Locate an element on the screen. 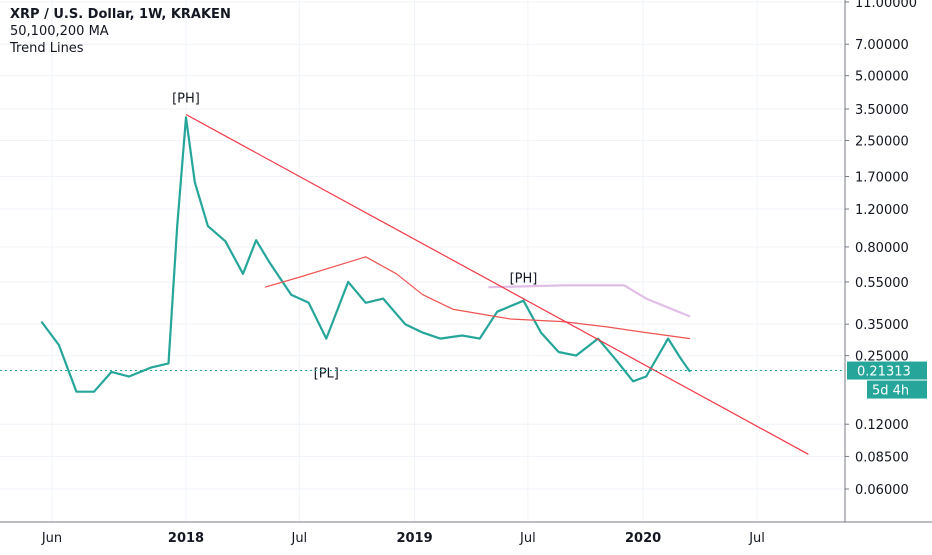 This screenshot has height=555, width=932. legend-trend-lines: Trend Lines is located at coordinates (120, 48).